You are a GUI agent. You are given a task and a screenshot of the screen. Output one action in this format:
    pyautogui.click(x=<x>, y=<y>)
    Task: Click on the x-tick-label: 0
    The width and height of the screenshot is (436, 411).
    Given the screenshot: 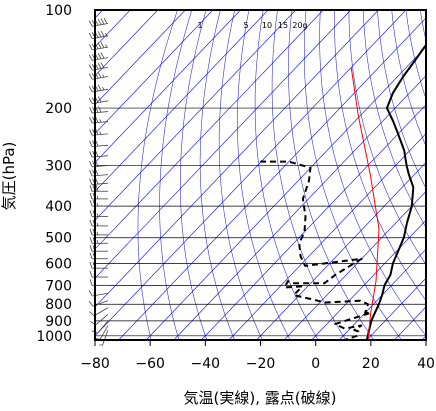 What is the action you would take?
    pyautogui.click(x=315, y=364)
    